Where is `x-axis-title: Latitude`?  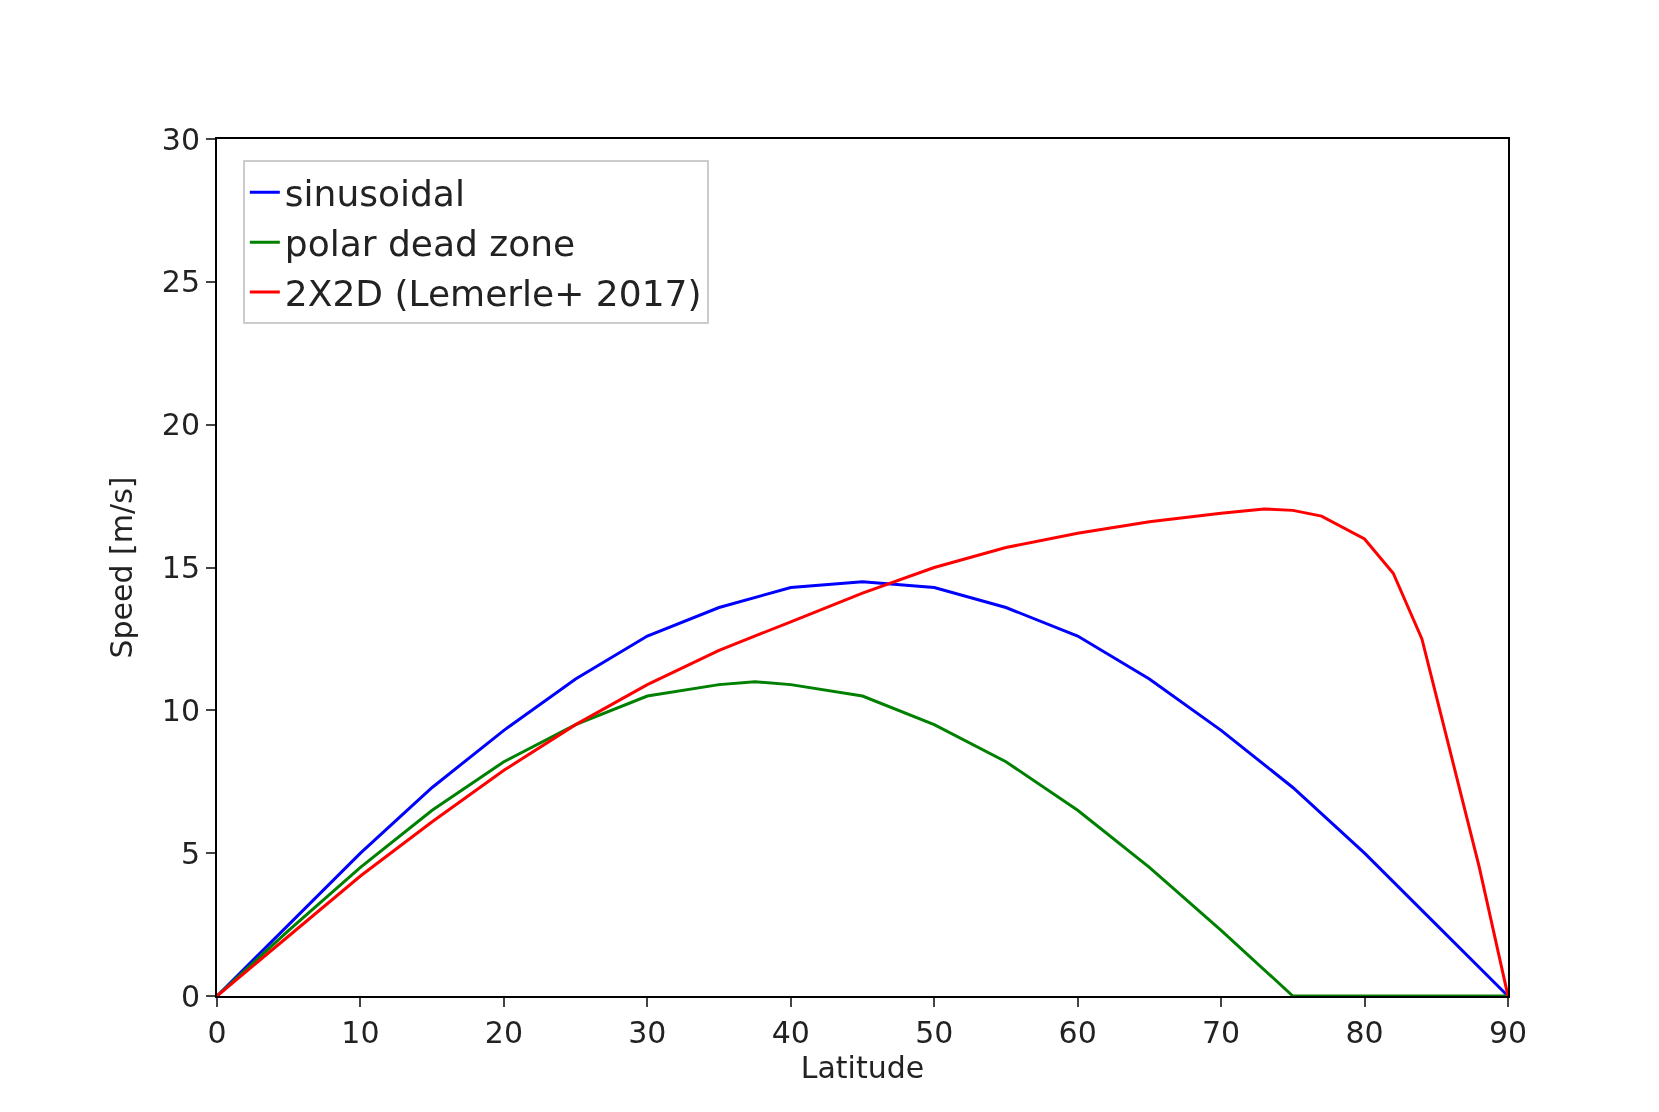 x-axis-title: Latitude is located at coordinates (862, 1067).